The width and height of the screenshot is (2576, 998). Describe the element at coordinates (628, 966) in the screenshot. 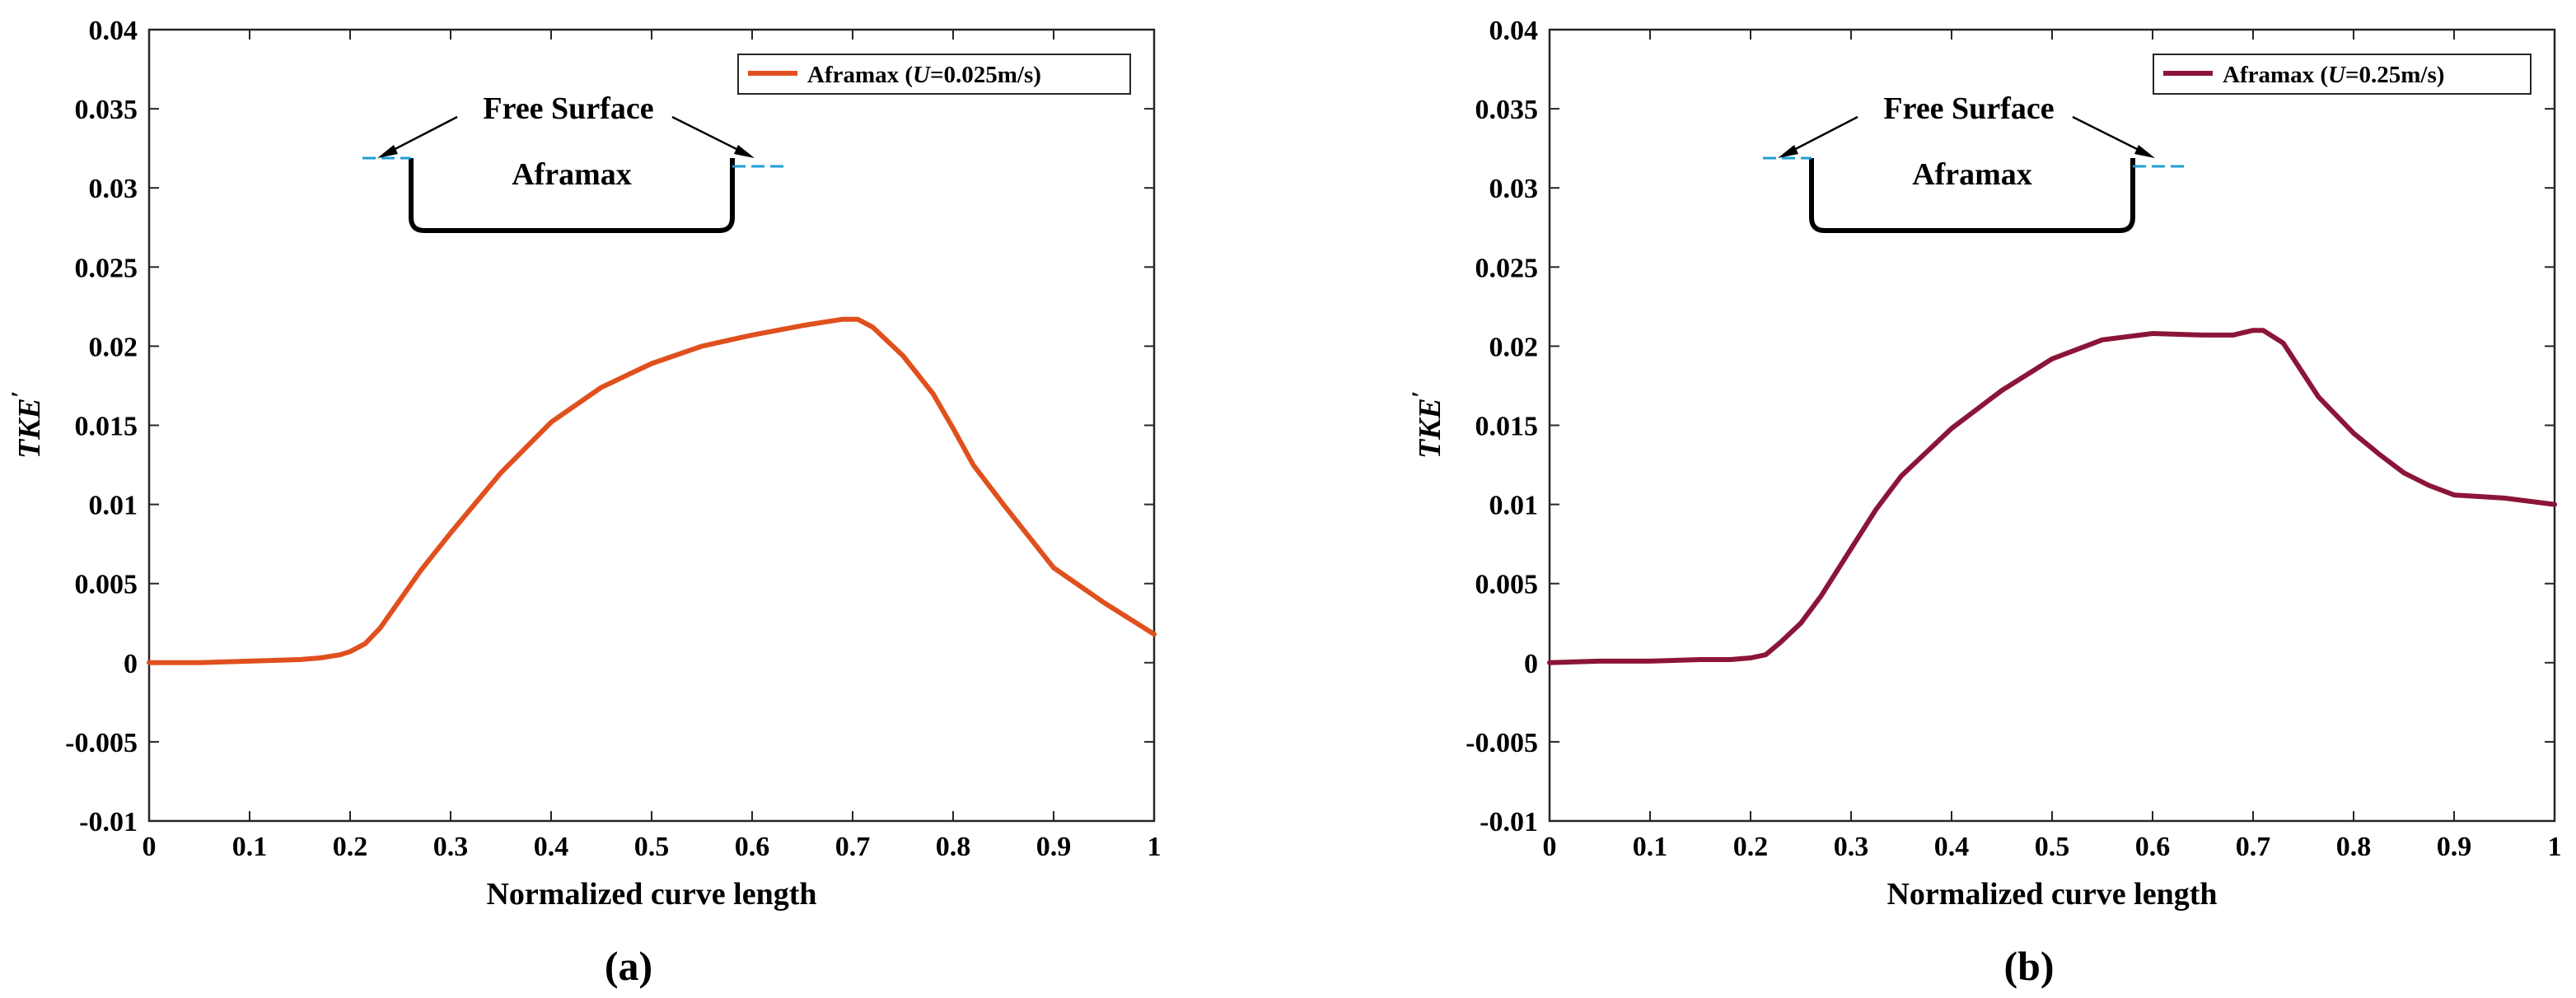

I see `panel-caption: (a)` at that location.